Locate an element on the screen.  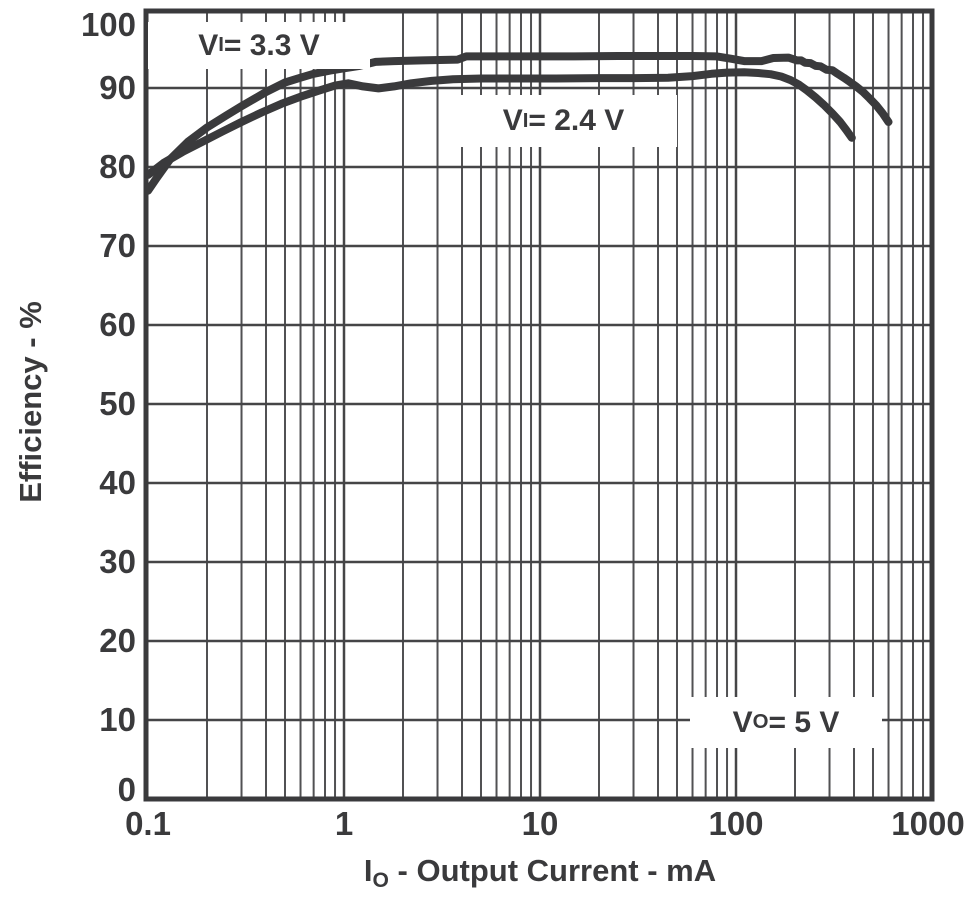
annotation-vi-3v3-subscript: I is located at coordinates (221, 45).